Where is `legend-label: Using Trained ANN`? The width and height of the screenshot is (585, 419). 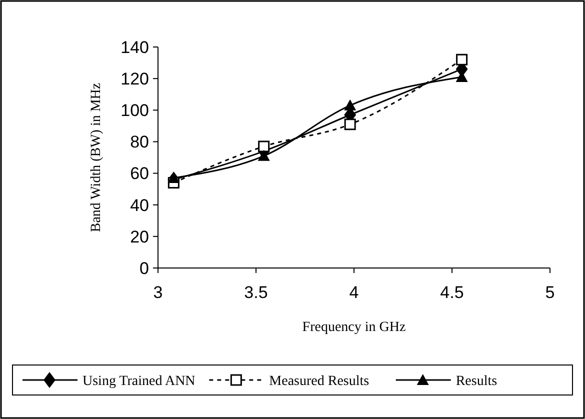
legend-label: Using Trained ANN is located at coordinates (139, 381).